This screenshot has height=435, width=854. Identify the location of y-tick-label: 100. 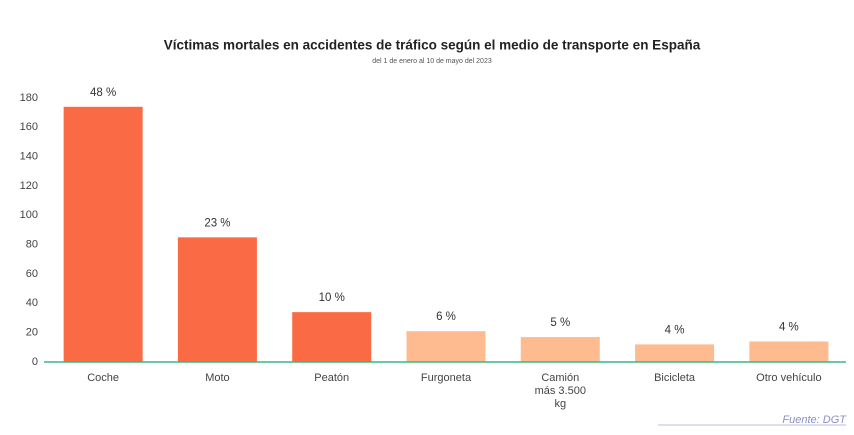
(29, 215).